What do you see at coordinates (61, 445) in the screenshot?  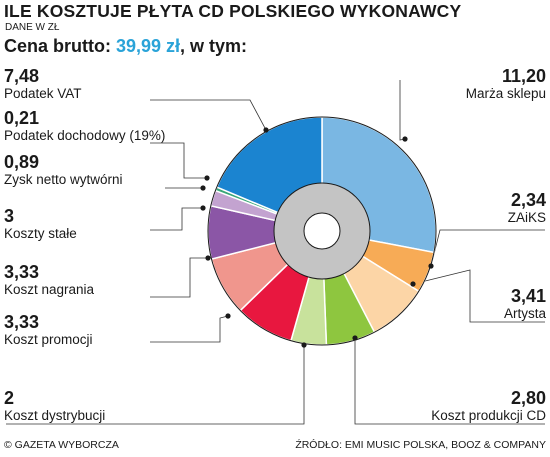 I see `footer-copyright: © GAZETA WYBORCZA` at bounding box center [61, 445].